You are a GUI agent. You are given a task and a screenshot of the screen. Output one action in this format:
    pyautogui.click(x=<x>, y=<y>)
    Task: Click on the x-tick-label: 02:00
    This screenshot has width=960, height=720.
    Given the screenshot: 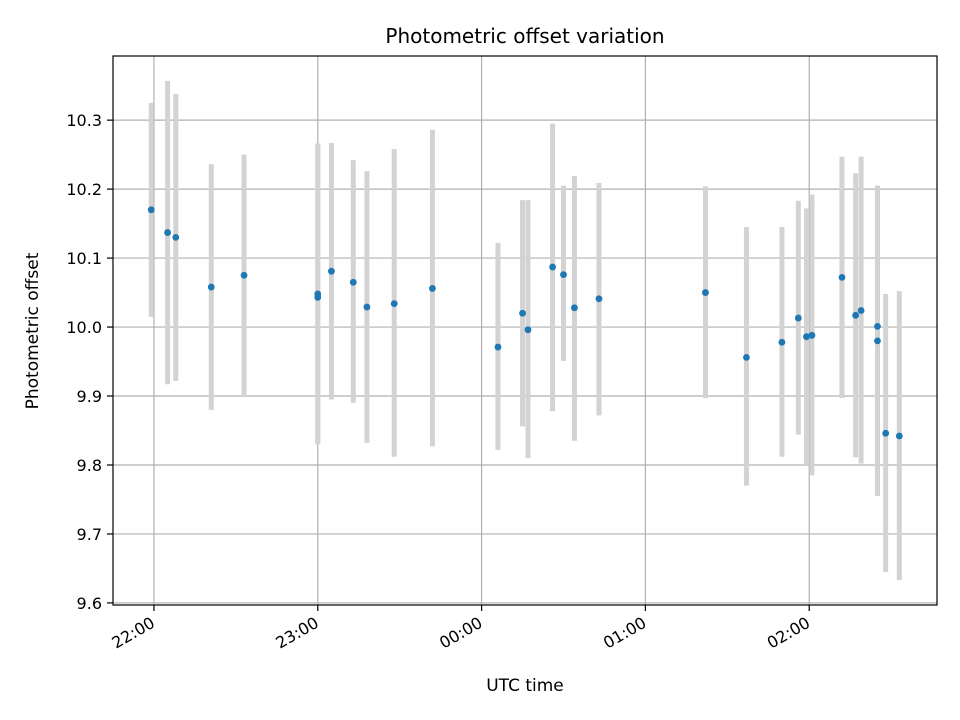 What is the action you would take?
    pyautogui.click(x=788, y=633)
    